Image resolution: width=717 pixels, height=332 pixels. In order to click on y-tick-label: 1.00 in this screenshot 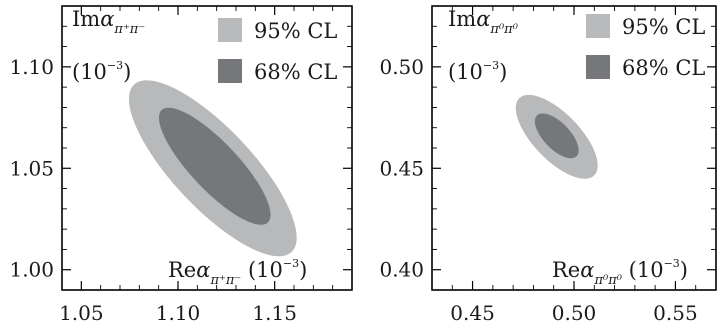, I will do `click(31, 270)`.